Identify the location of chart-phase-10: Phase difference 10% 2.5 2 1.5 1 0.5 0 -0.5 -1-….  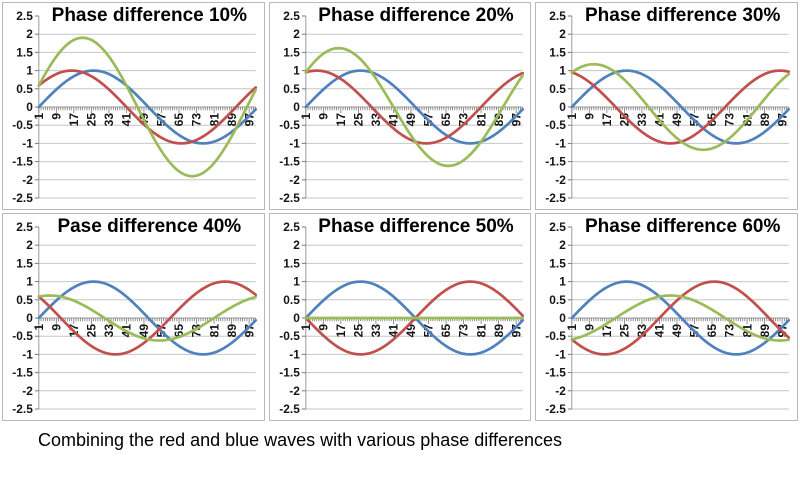
(133, 106).